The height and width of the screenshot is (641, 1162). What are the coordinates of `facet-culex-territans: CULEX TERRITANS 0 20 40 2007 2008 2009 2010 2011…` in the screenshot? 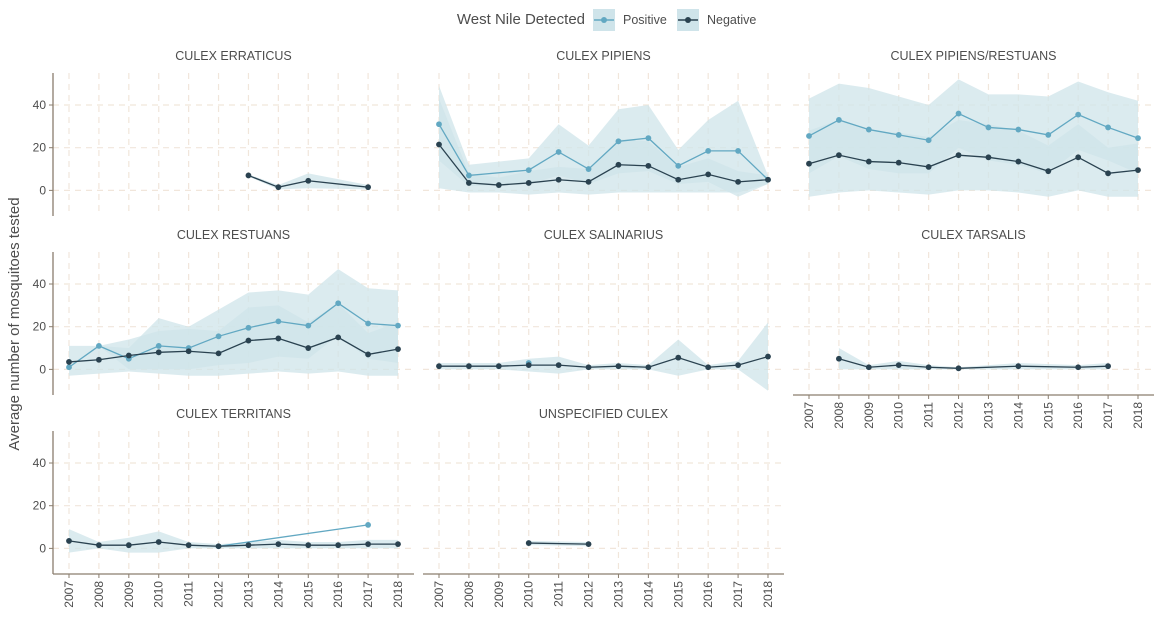 It's located at (223, 507).